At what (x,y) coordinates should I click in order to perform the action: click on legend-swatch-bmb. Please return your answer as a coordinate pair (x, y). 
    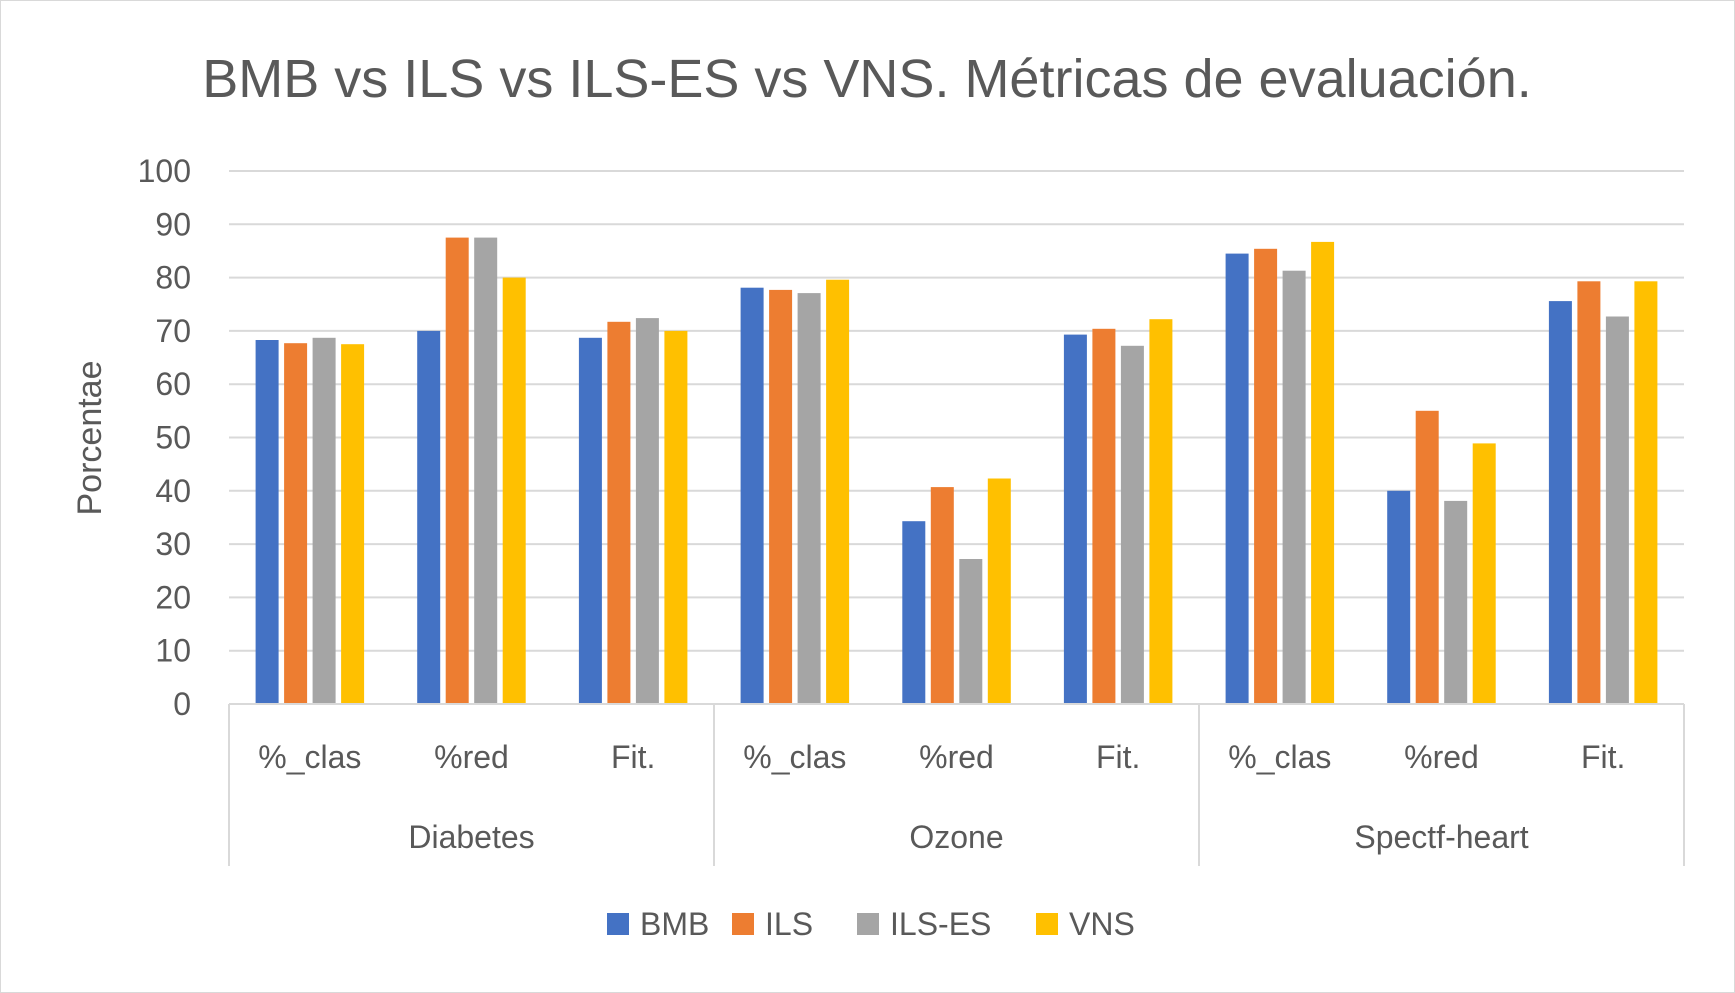
    Looking at the image, I should click on (618, 924).